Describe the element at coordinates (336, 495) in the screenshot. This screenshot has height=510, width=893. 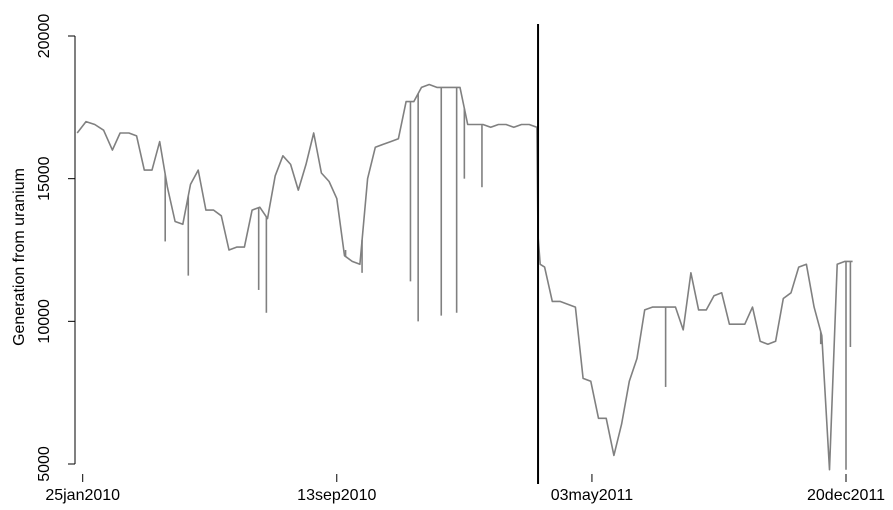
I see `x-tick-label: 13sep2010` at that location.